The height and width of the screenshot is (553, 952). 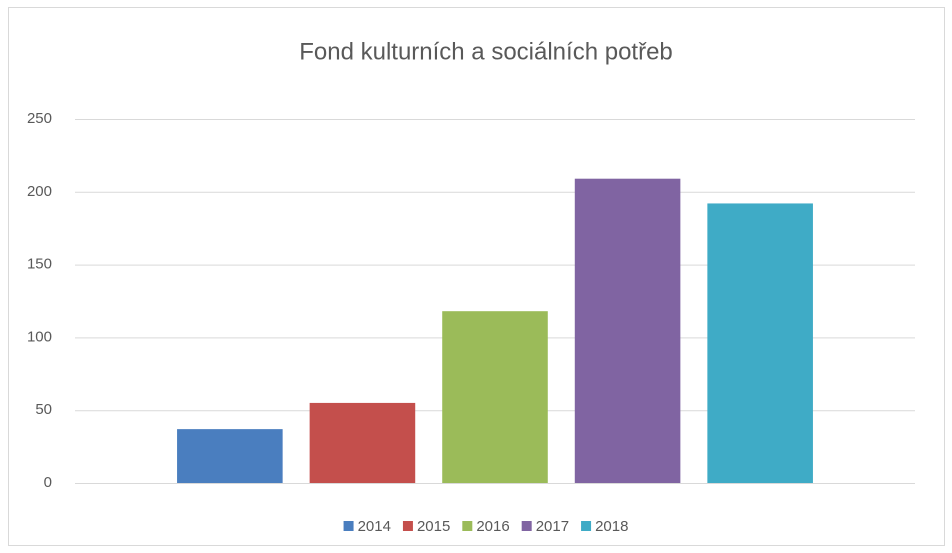 I want to click on legend-label: 2016, so click(x=492, y=526).